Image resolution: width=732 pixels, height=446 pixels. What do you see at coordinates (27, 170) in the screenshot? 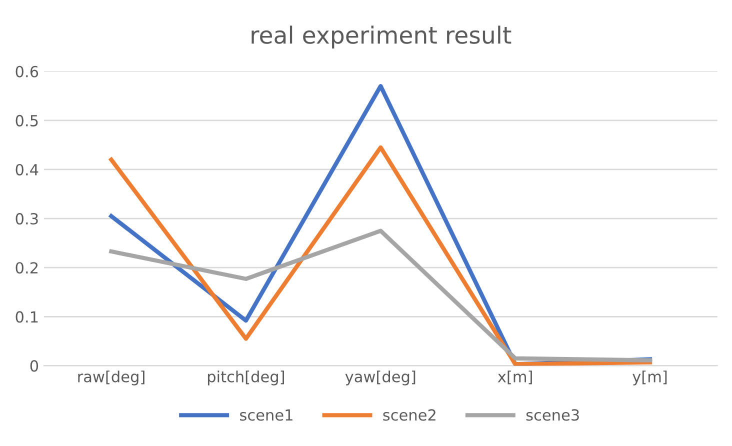
I see `y-tick-label: 0.4` at bounding box center [27, 170].